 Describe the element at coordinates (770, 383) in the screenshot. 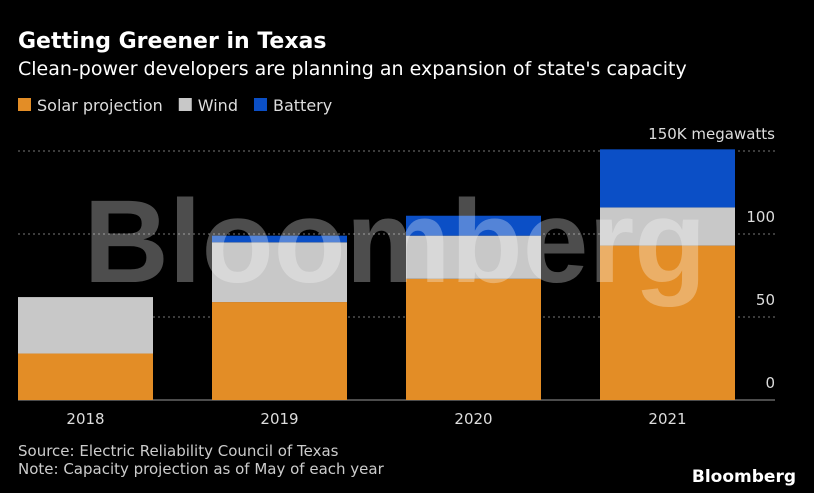

I see `y-tick-label: 0` at that location.